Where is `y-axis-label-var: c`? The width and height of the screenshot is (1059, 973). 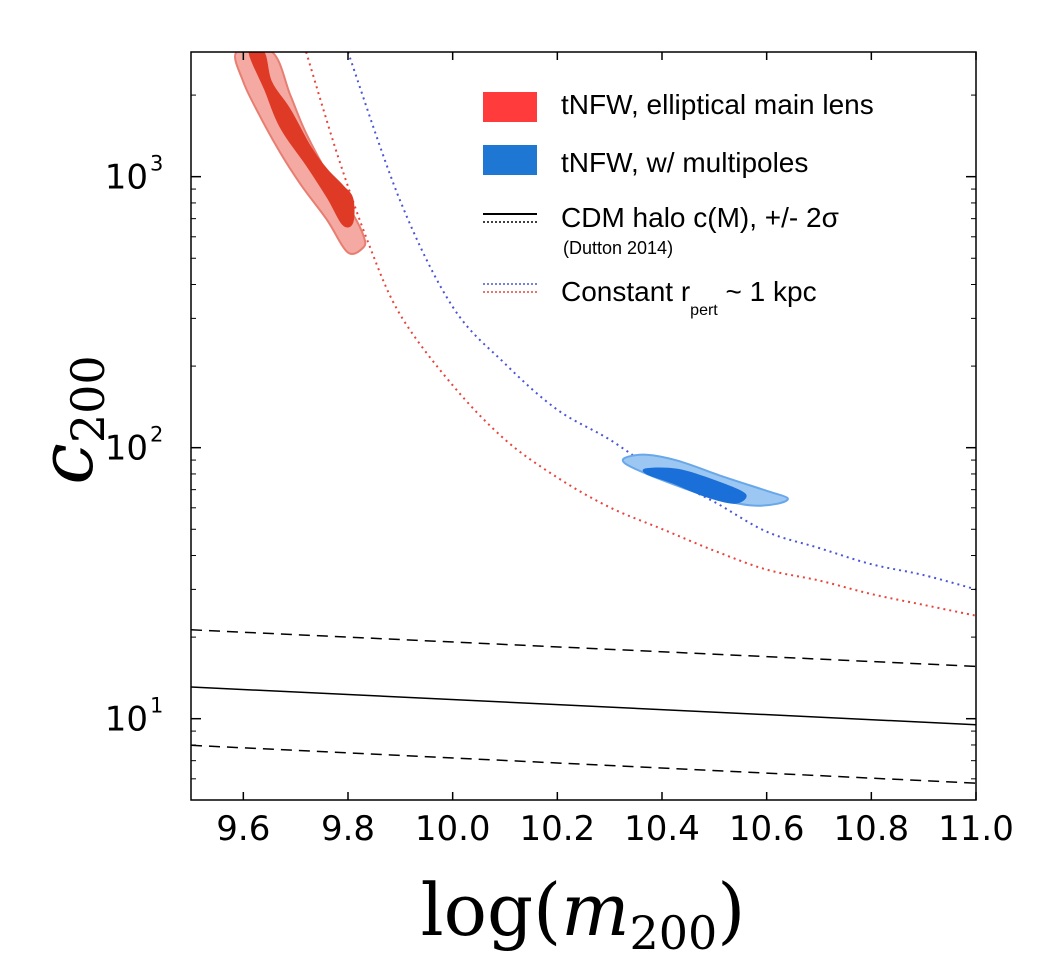
y-axis-label-var: c is located at coordinates (67, 463).